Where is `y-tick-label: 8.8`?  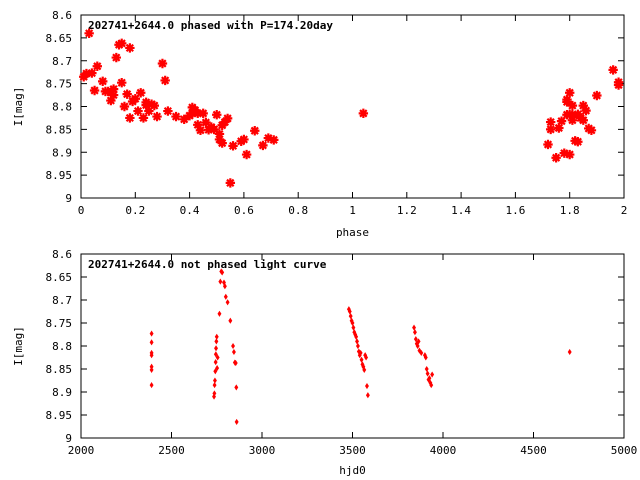 y-tick-label: 8.8 is located at coordinates (62, 346).